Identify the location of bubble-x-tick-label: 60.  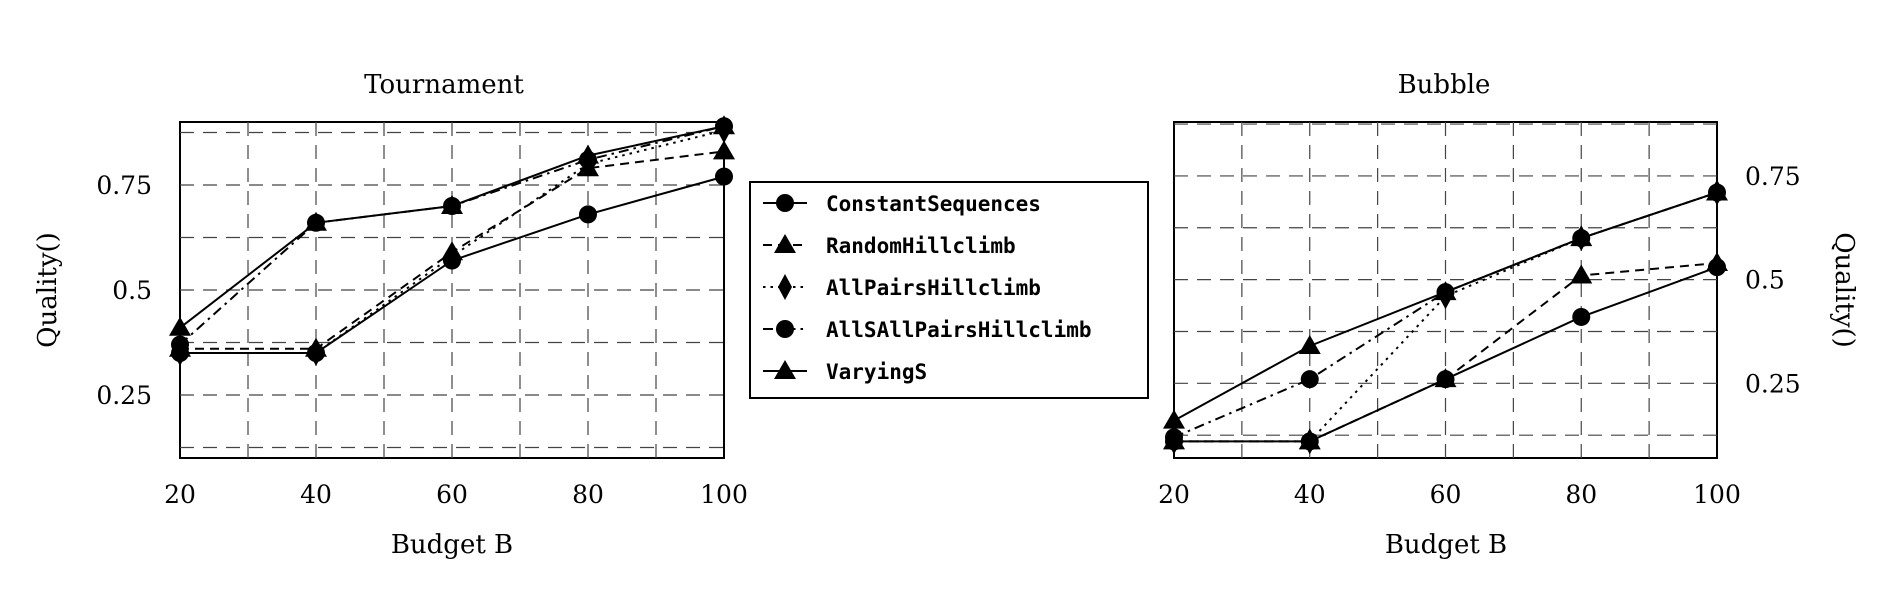
(1446, 494).